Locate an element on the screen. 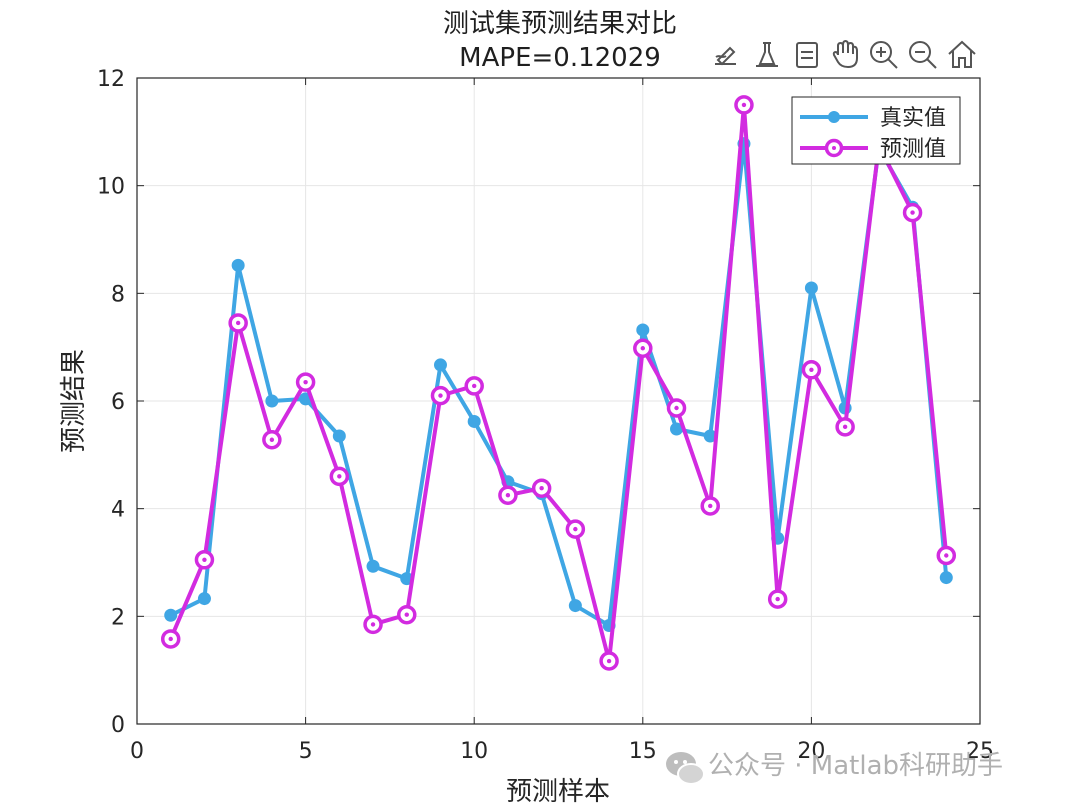 This screenshot has height=808, width=1080. figure-toolbar is located at coordinates (845, 54).